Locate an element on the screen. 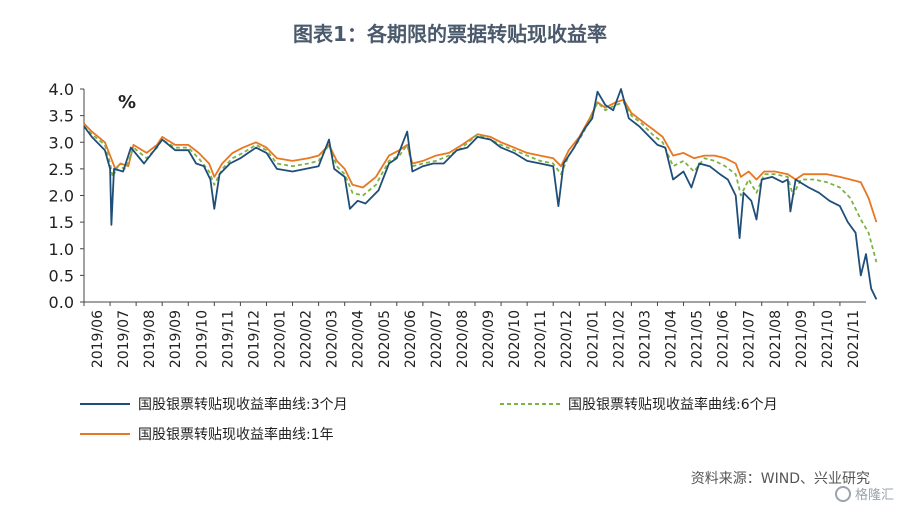 This screenshot has width=900, height=510. x-tick-label: 2019/09 is located at coordinates (176, 339).